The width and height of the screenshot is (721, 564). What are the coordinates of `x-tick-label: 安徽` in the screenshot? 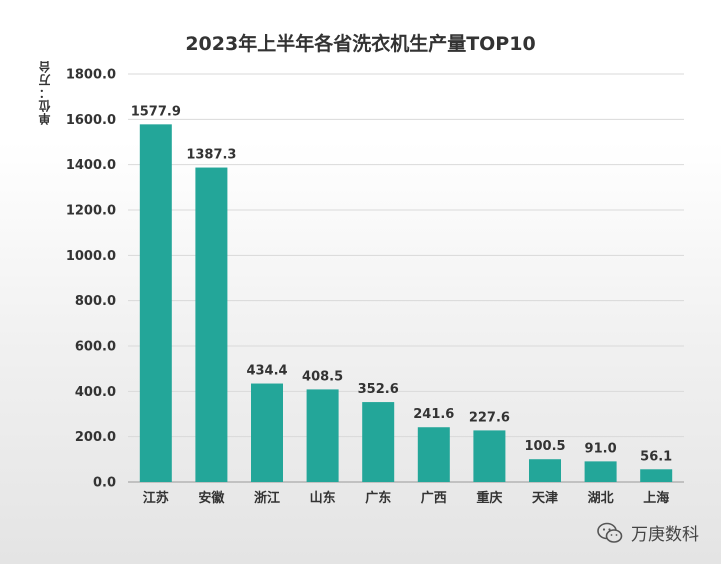 It's located at (211, 498).